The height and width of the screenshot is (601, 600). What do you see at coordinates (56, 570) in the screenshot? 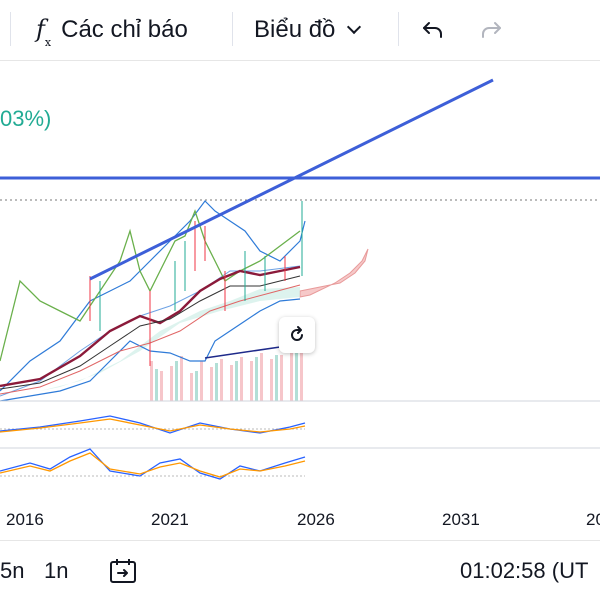
I see `interval-1y-button: 1n` at bounding box center [56, 570].